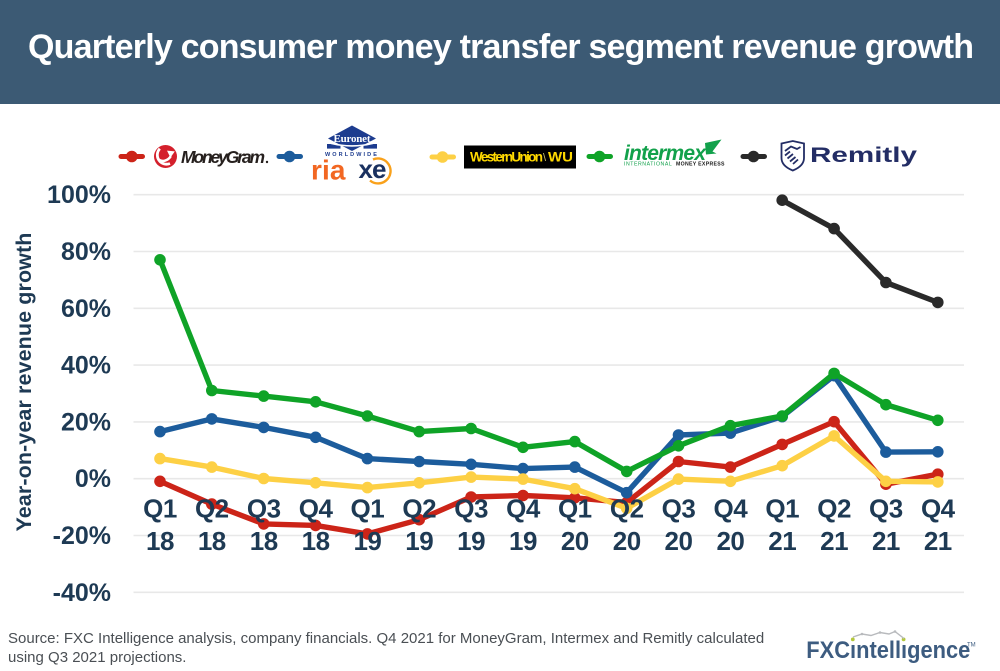 This screenshot has height=671, width=1000. I want to click on svg-text: MONEY EXPRESS, so click(700, 165).